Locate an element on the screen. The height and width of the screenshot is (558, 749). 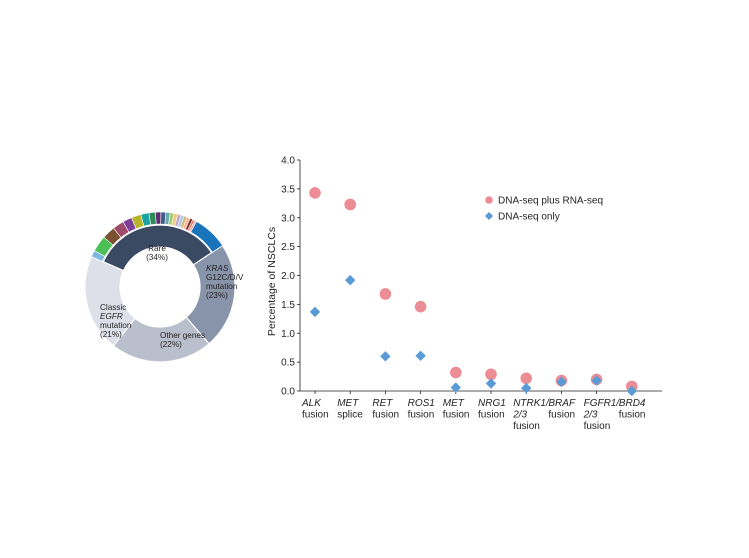
y-tick-label: 2.0 is located at coordinates (288, 276).